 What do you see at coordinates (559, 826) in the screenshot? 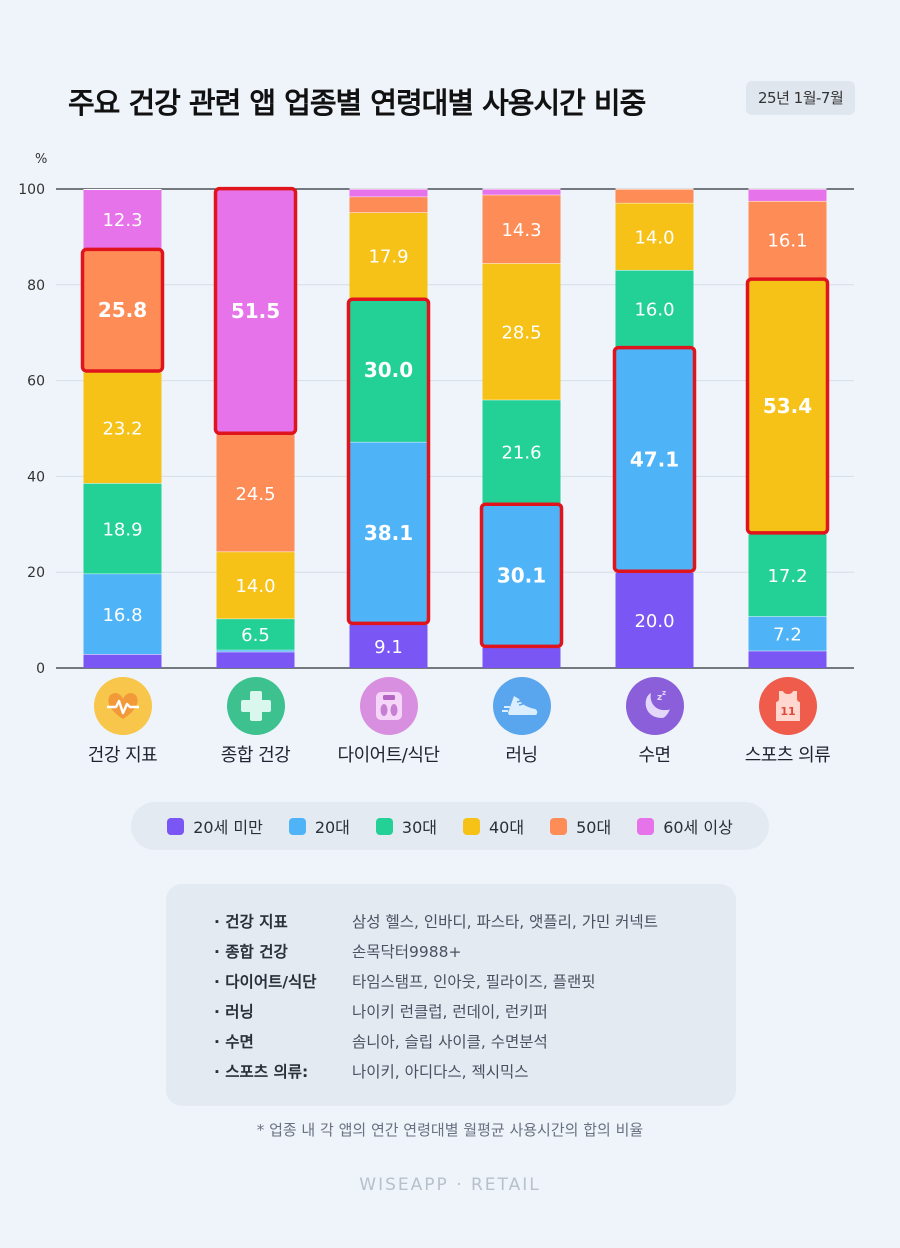
I see `legend-swatch-50s` at bounding box center [559, 826].